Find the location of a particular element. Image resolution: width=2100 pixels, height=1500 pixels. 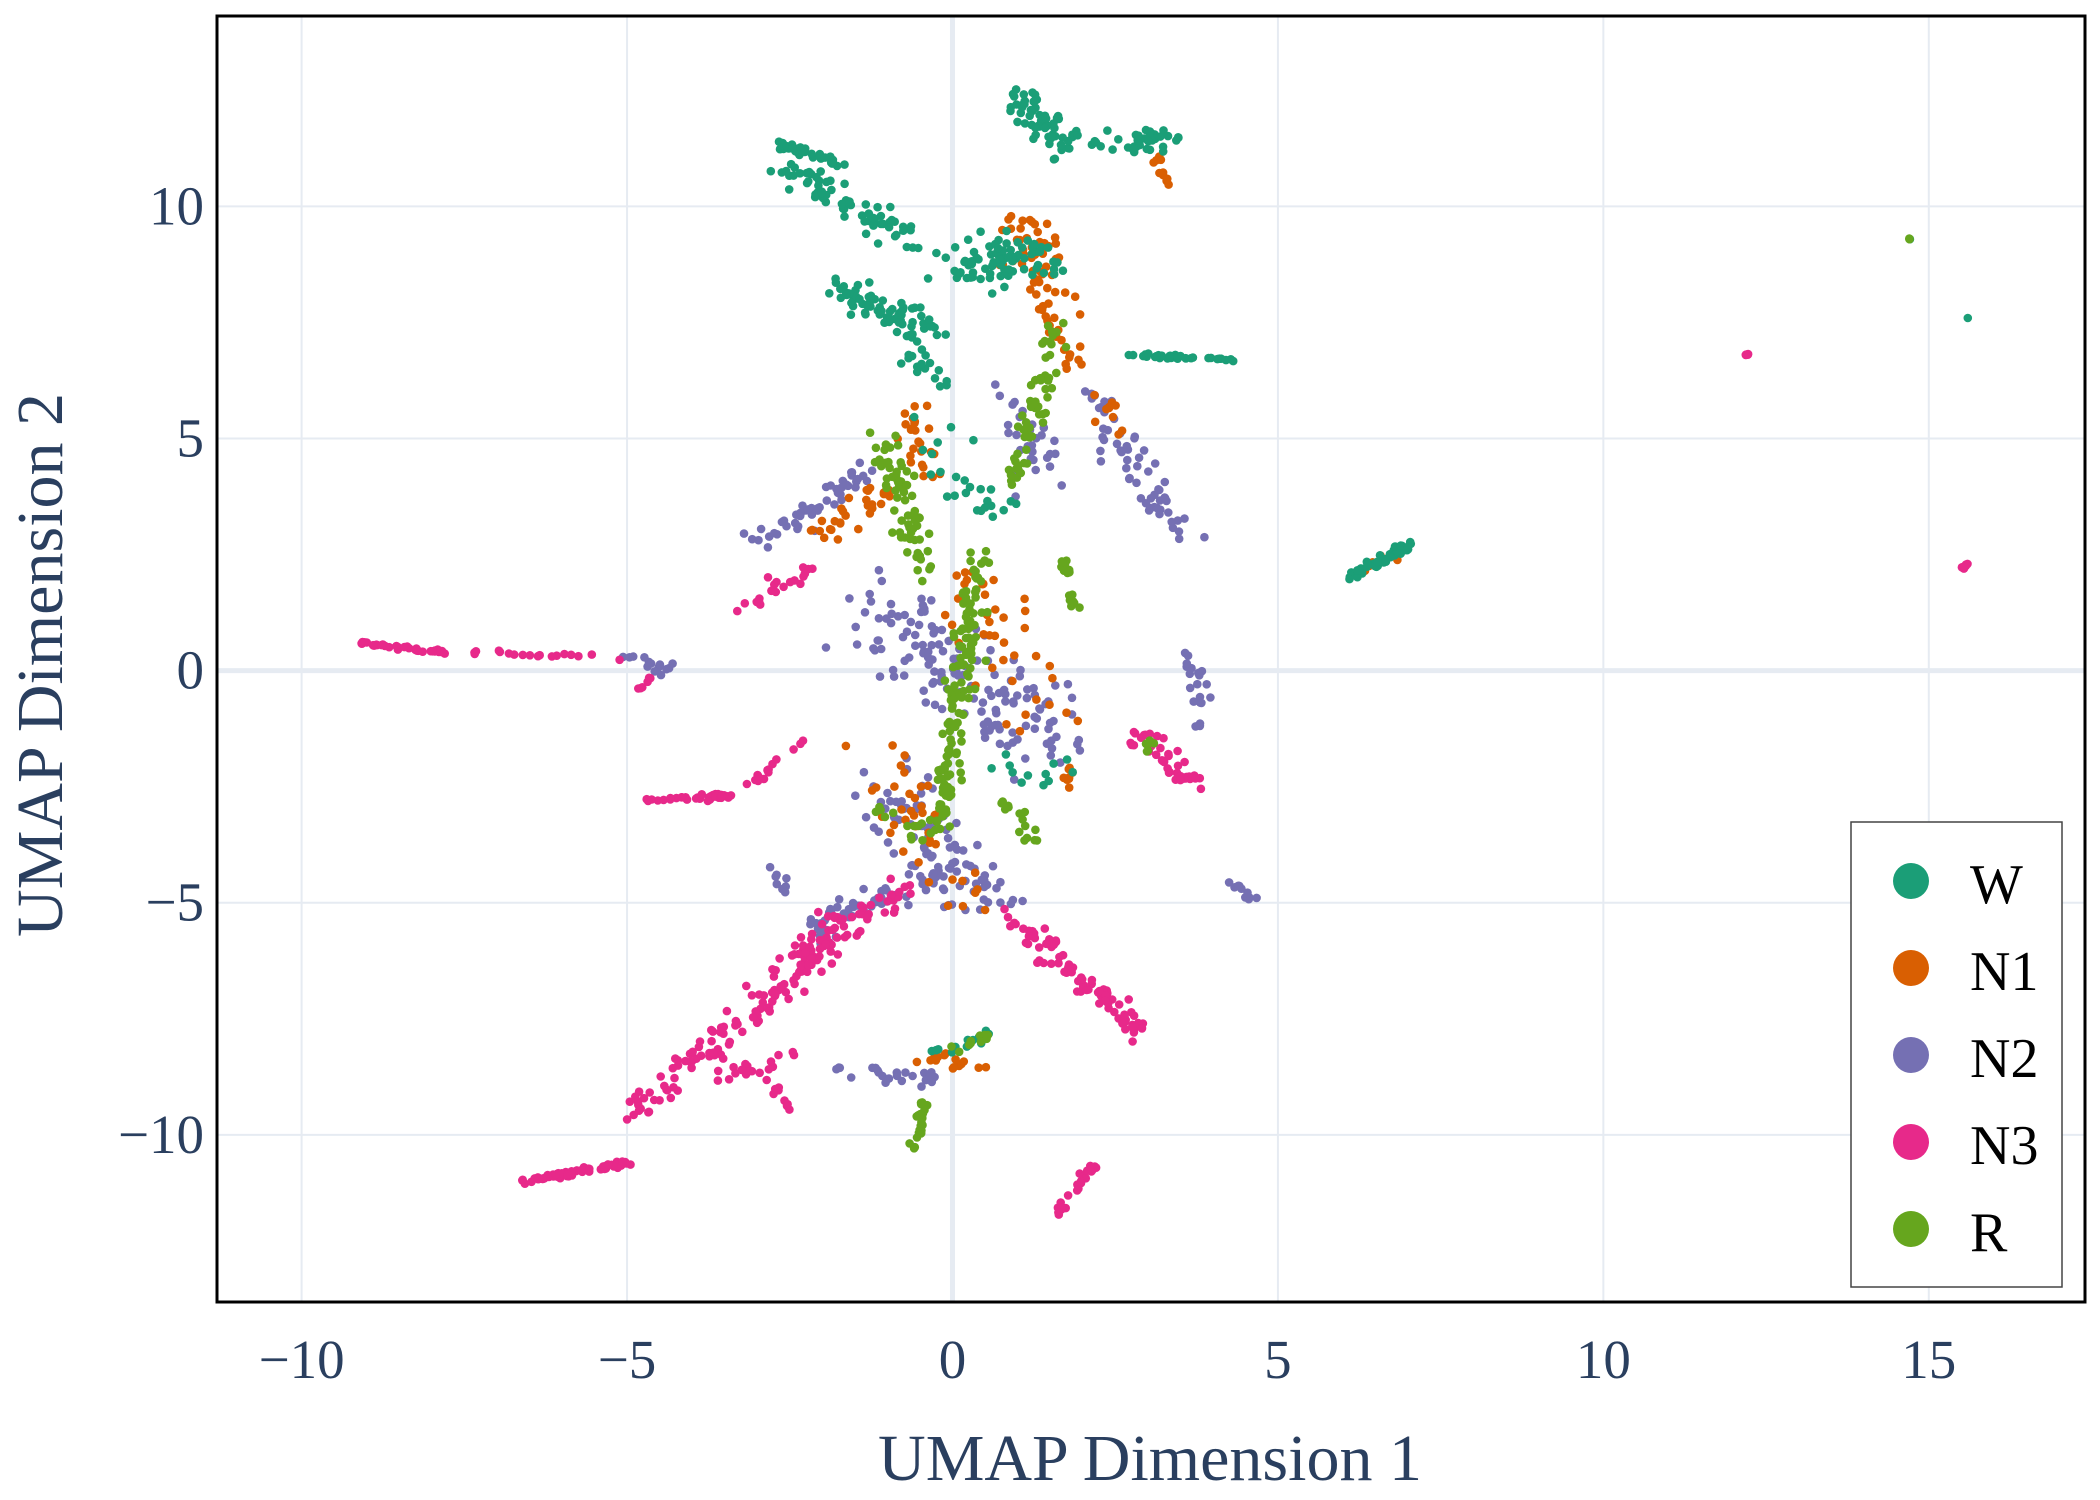

legend-item-n3: N3 is located at coordinates (1965, 1146).